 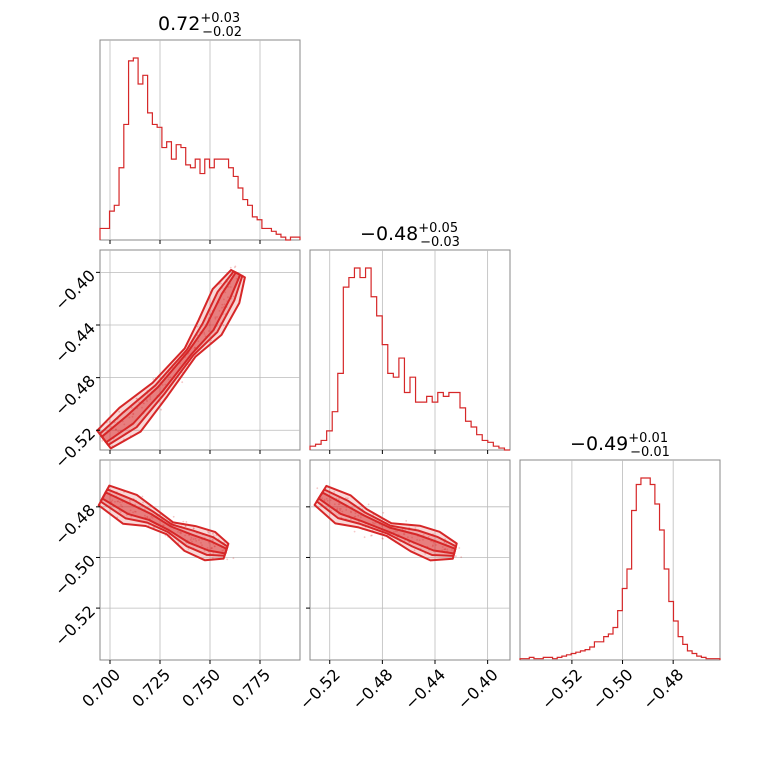 I want to click on title-param-2: −0.49+0.01 −0.01, so click(x=620, y=445).